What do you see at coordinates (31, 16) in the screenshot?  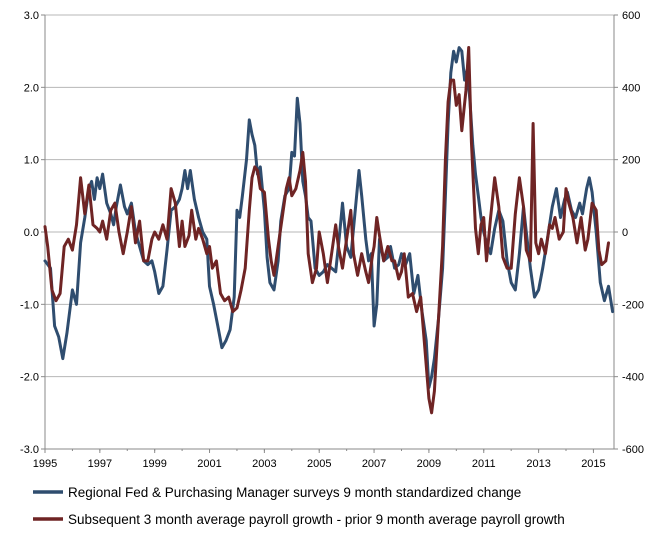 I see `left-tick-label: 3.0` at bounding box center [31, 16].